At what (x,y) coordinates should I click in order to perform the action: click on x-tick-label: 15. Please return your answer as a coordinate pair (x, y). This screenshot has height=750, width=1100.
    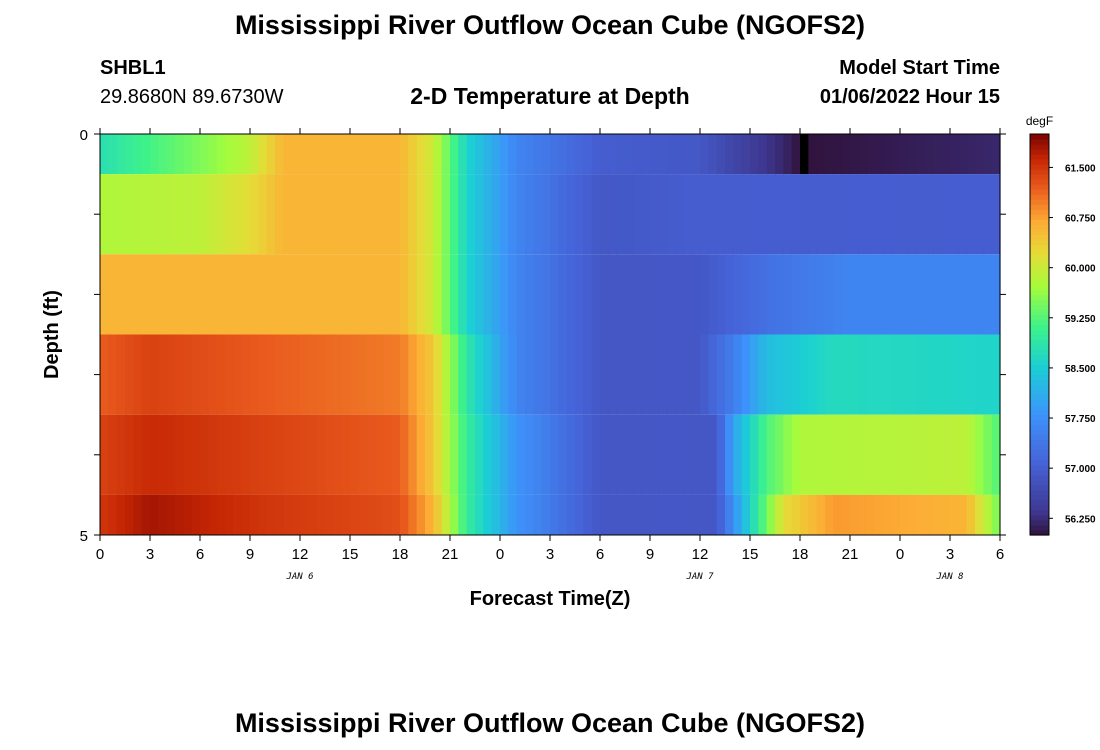
    Looking at the image, I should click on (750, 554).